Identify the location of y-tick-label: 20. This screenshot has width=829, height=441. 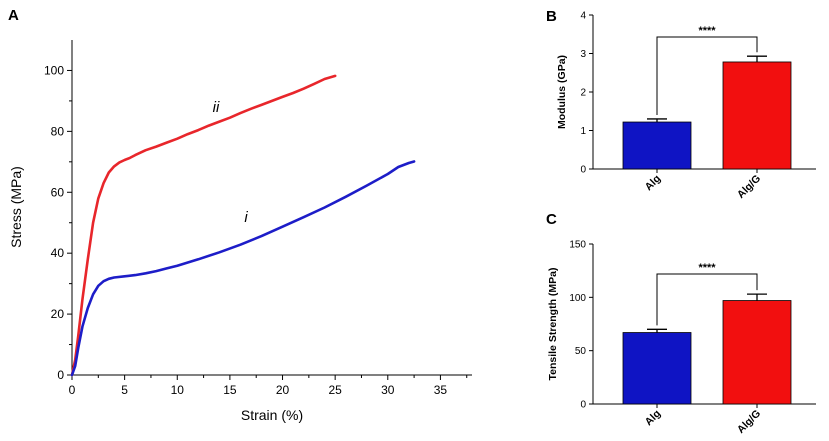
(58, 314).